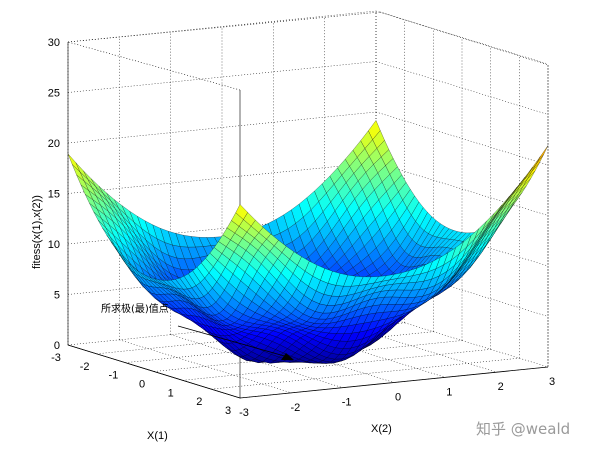 This screenshot has height=452, width=600. Describe the element at coordinates (233, 341) in the screenshot. I see `annotation-arrow-line` at that location.